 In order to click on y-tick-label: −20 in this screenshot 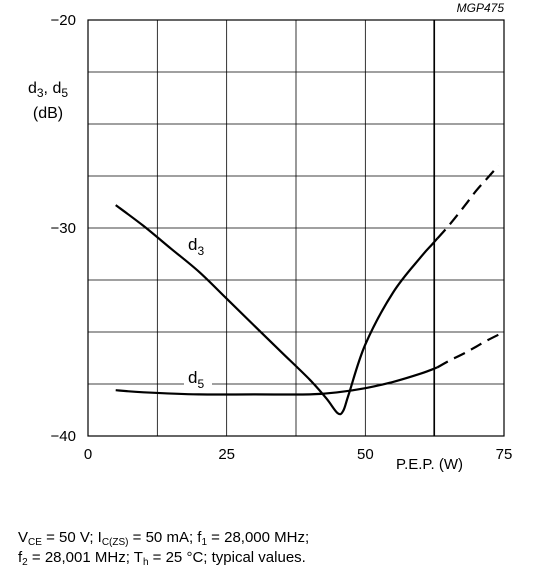, I will do `click(63, 20)`.